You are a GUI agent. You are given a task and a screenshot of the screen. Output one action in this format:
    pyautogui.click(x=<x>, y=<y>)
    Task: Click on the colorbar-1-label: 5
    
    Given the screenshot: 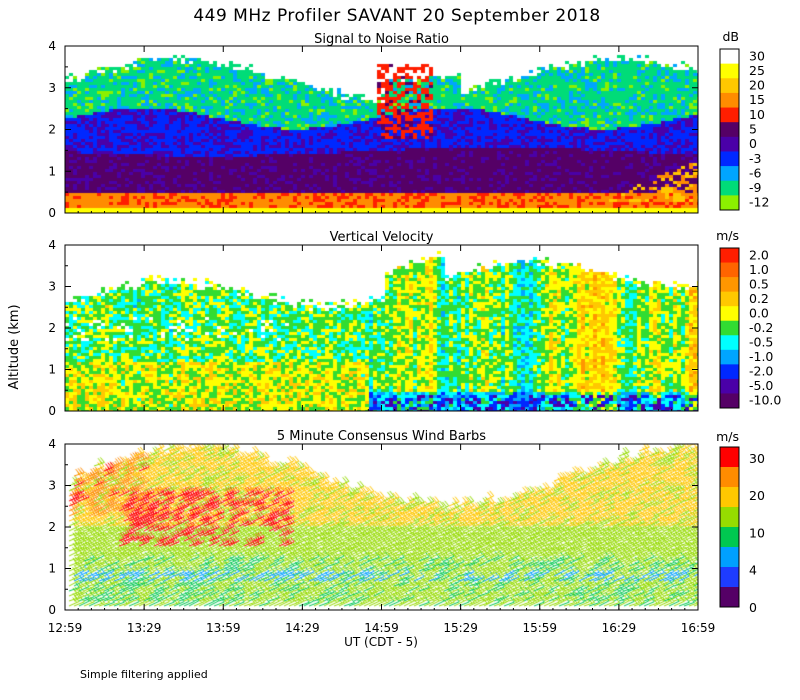 What is the action you would take?
    pyautogui.click(x=753, y=129)
    